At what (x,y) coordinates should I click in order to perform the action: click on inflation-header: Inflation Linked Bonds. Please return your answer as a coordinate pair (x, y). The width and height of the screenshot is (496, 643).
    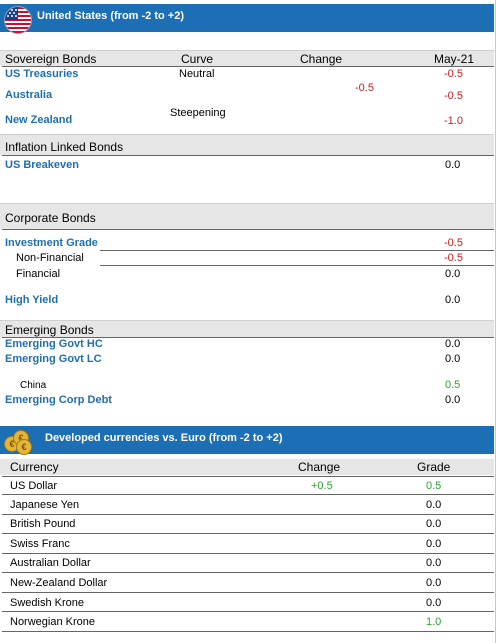
    Looking at the image, I should click on (247, 144).